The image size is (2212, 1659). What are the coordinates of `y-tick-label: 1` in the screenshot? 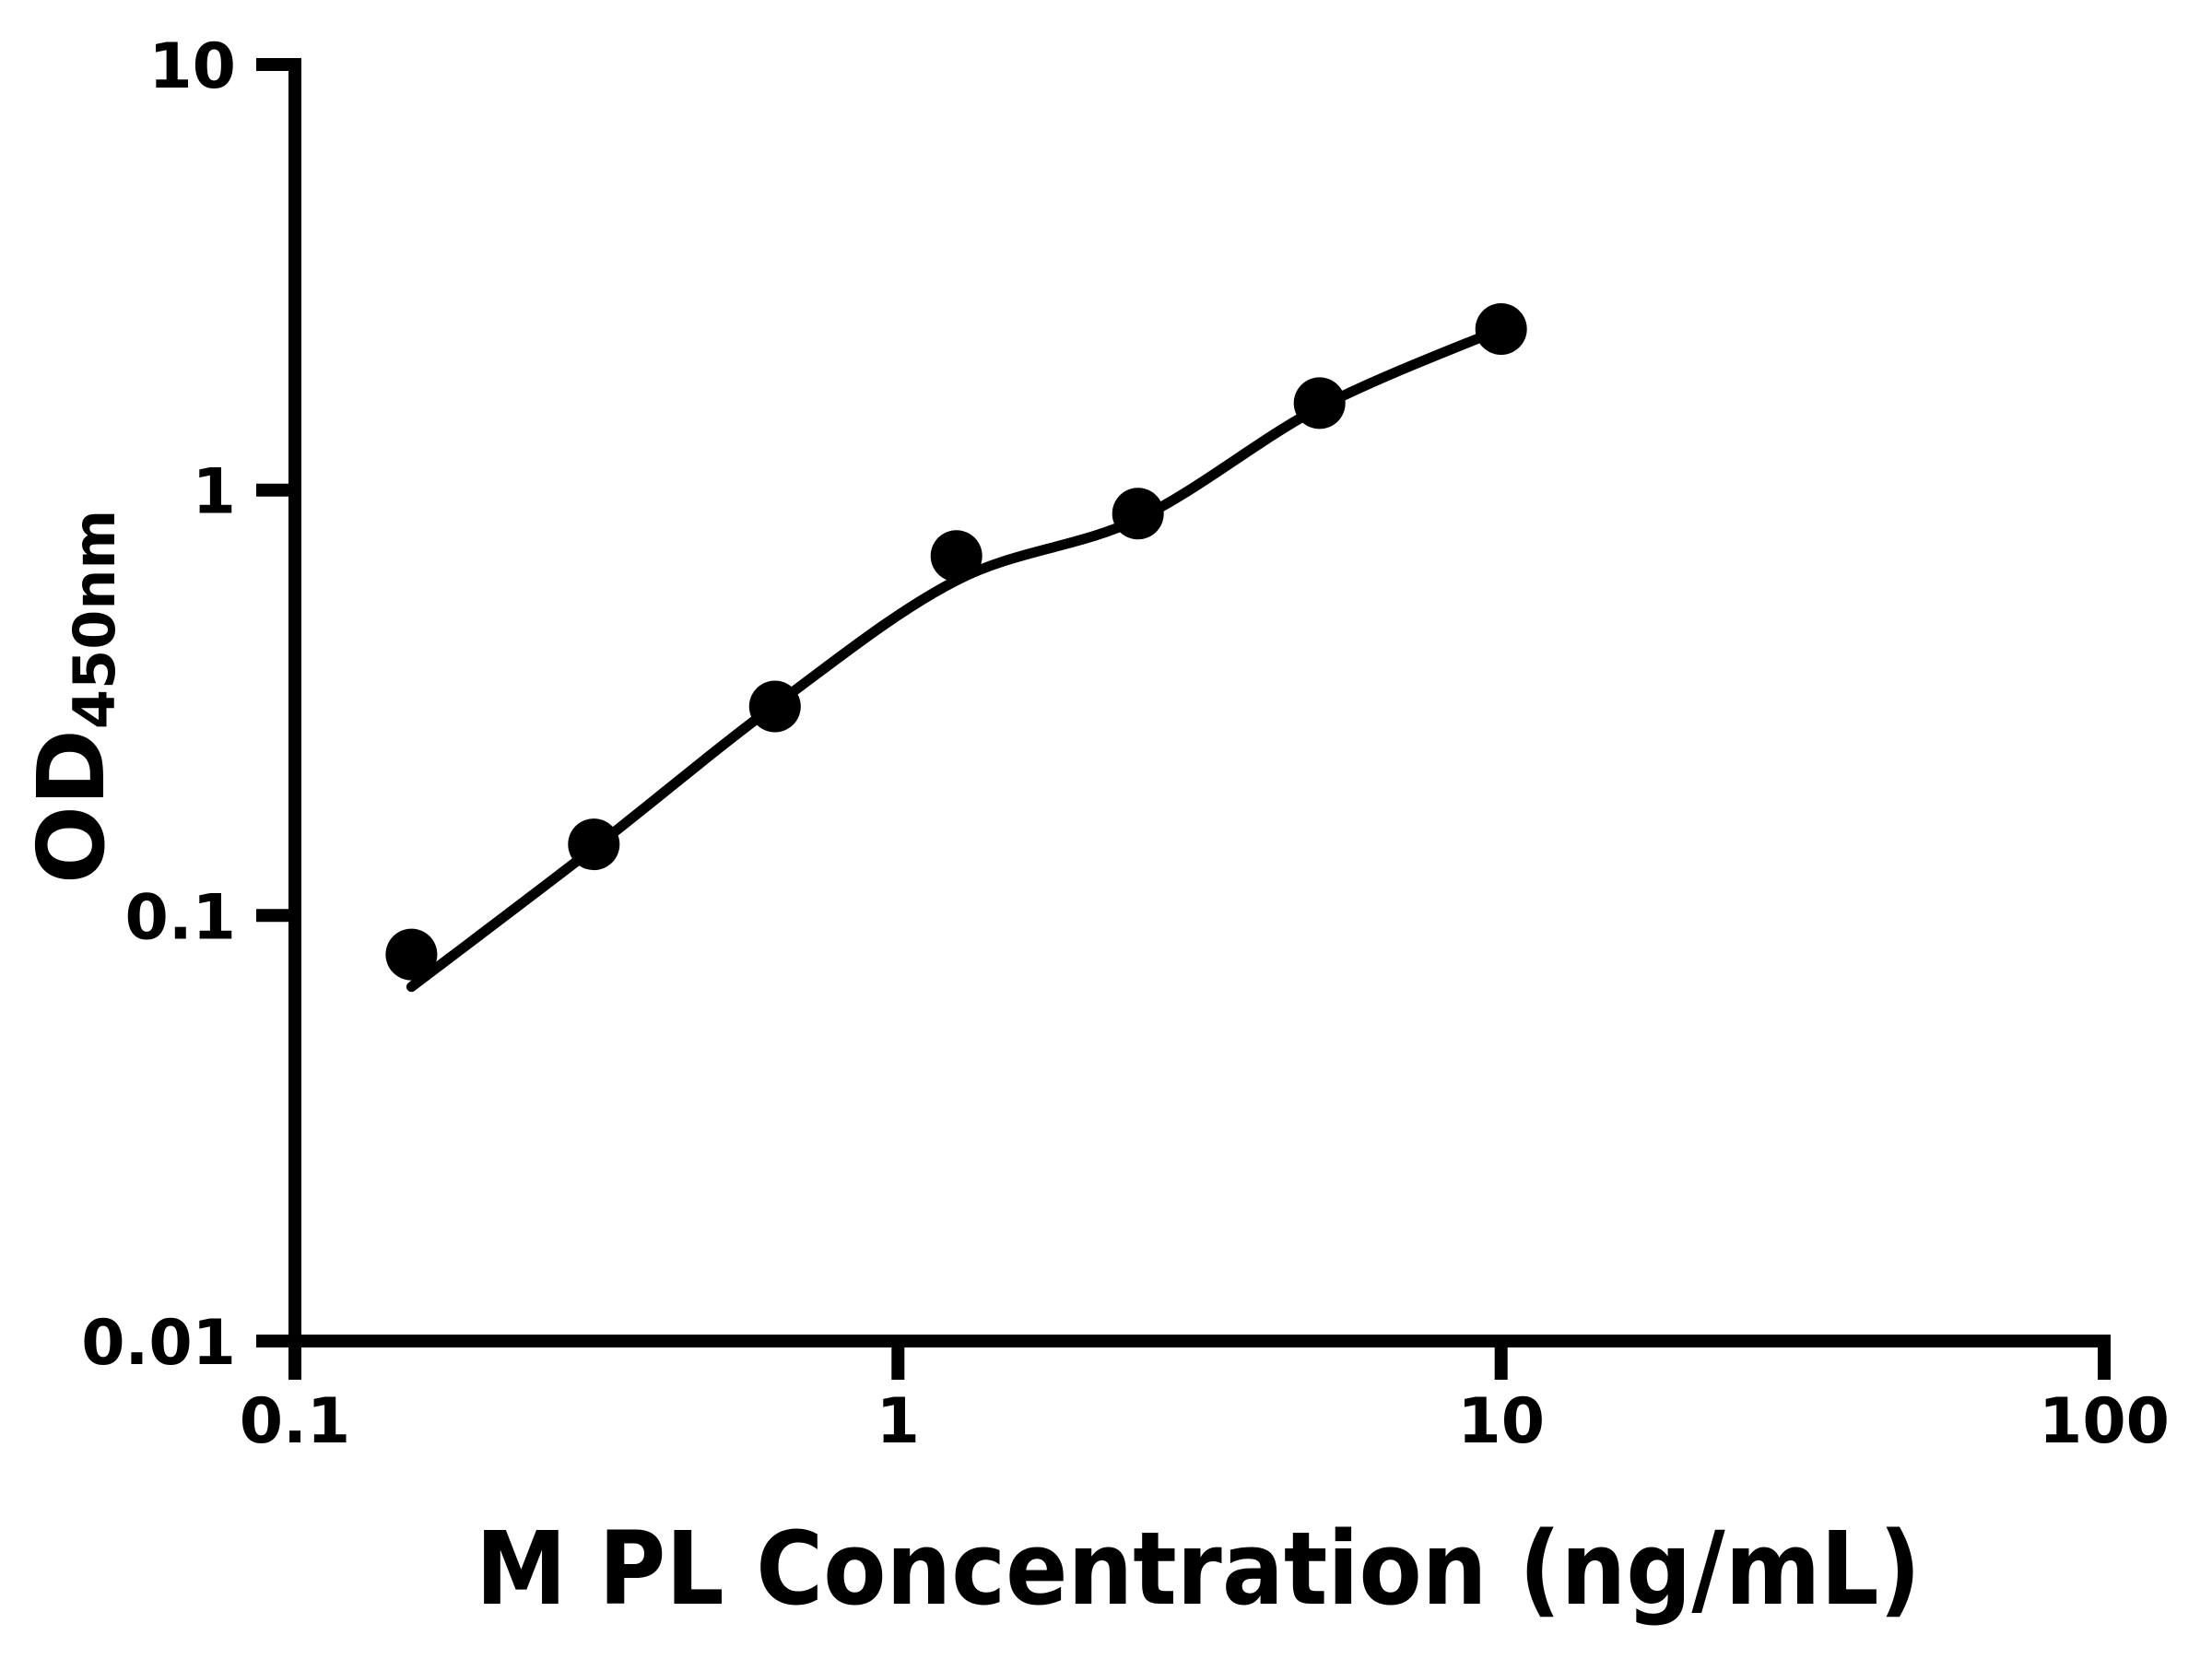 It's located at (214, 492).